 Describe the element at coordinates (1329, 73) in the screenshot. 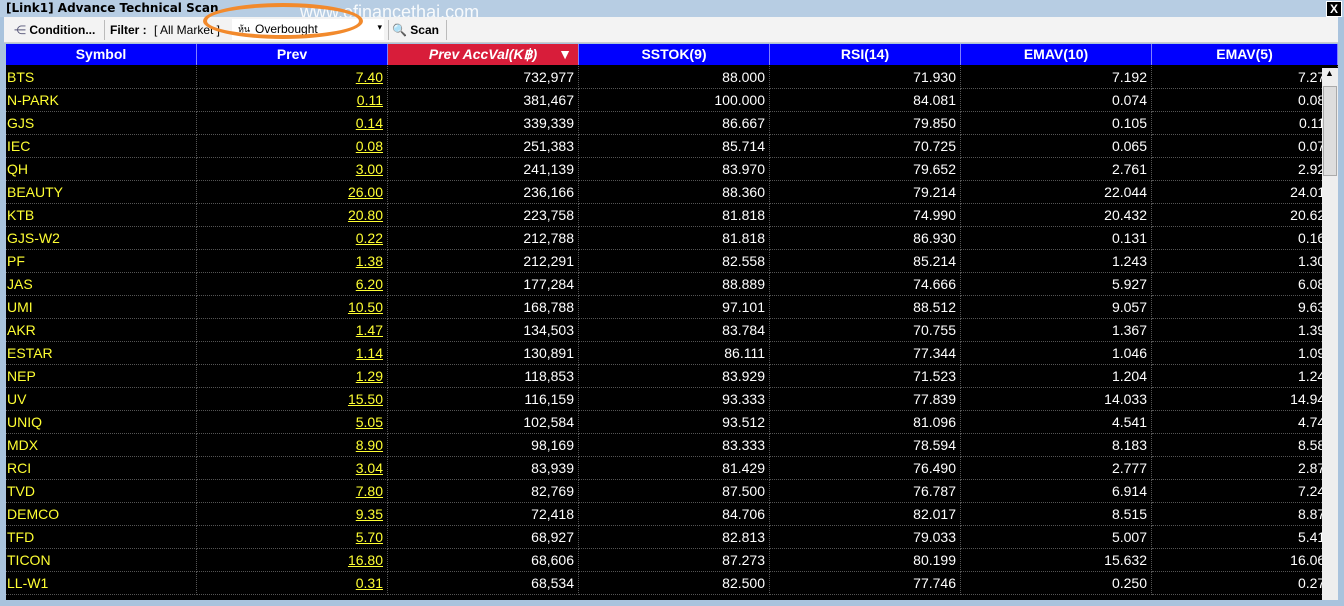

I see `scroll-up-icon: ▲` at that location.